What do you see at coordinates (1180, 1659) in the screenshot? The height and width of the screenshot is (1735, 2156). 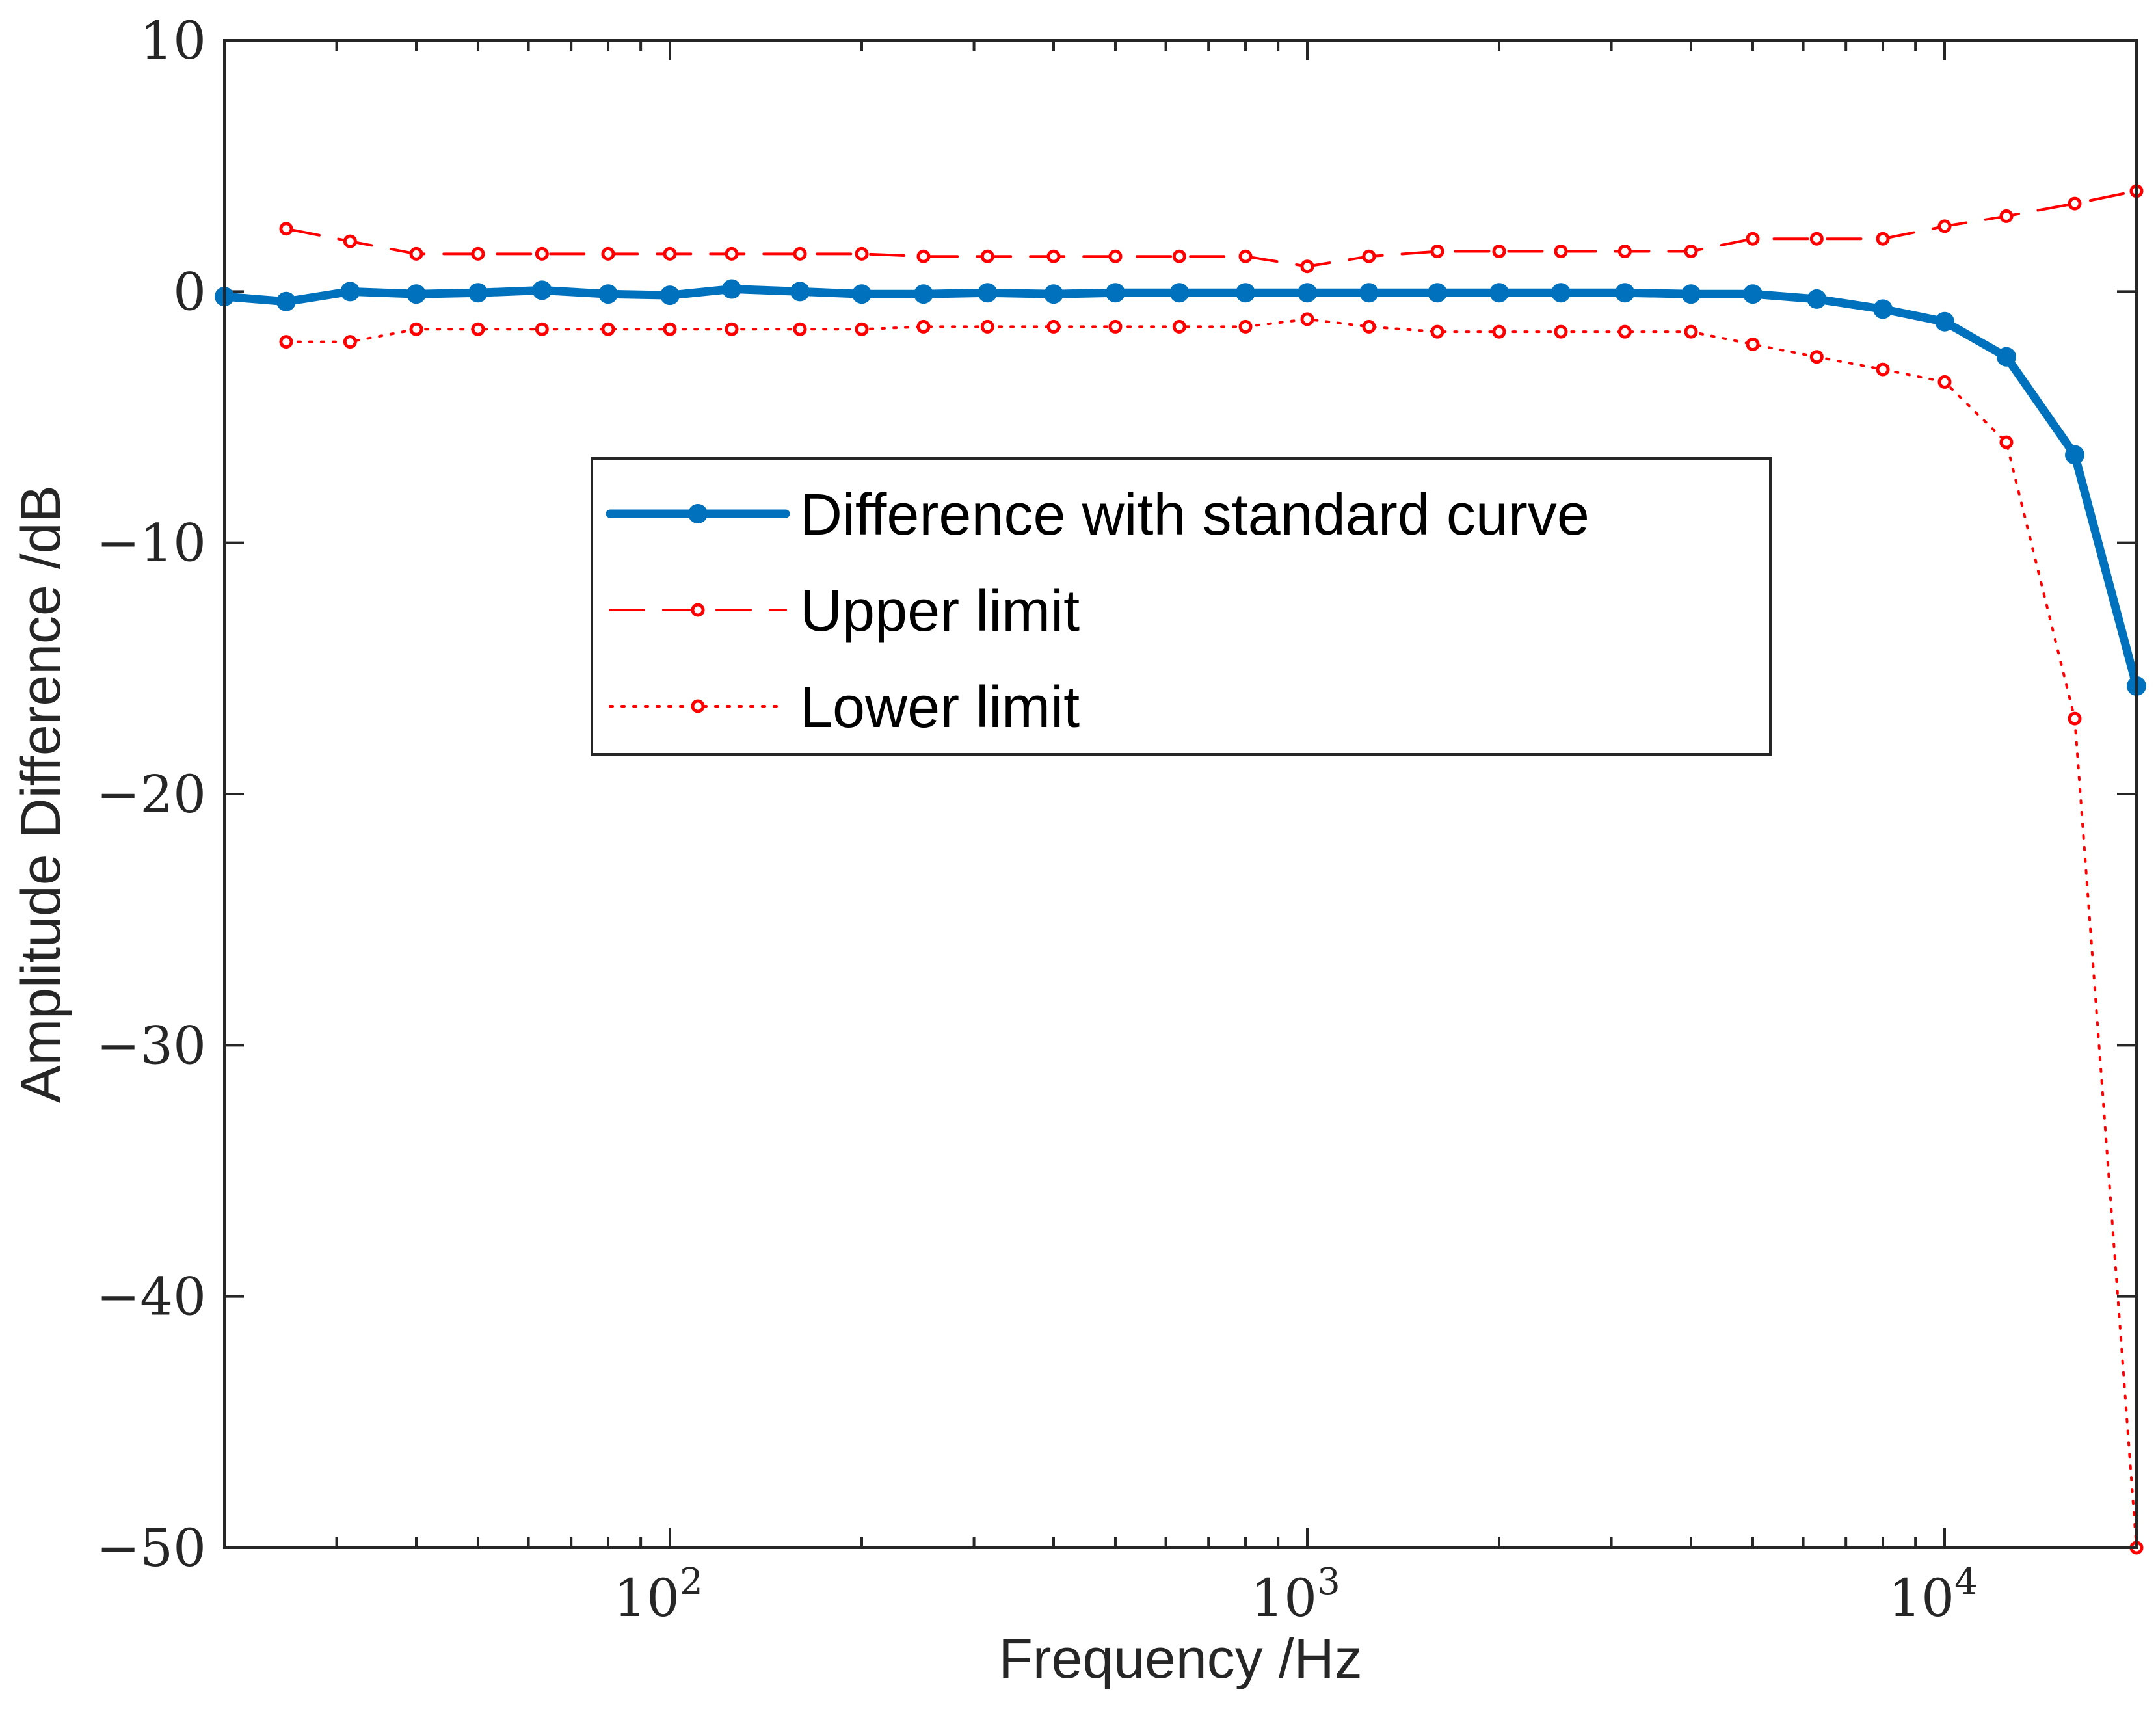 I see `x-axis-label: Frequency /Hz` at bounding box center [1180, 1659].